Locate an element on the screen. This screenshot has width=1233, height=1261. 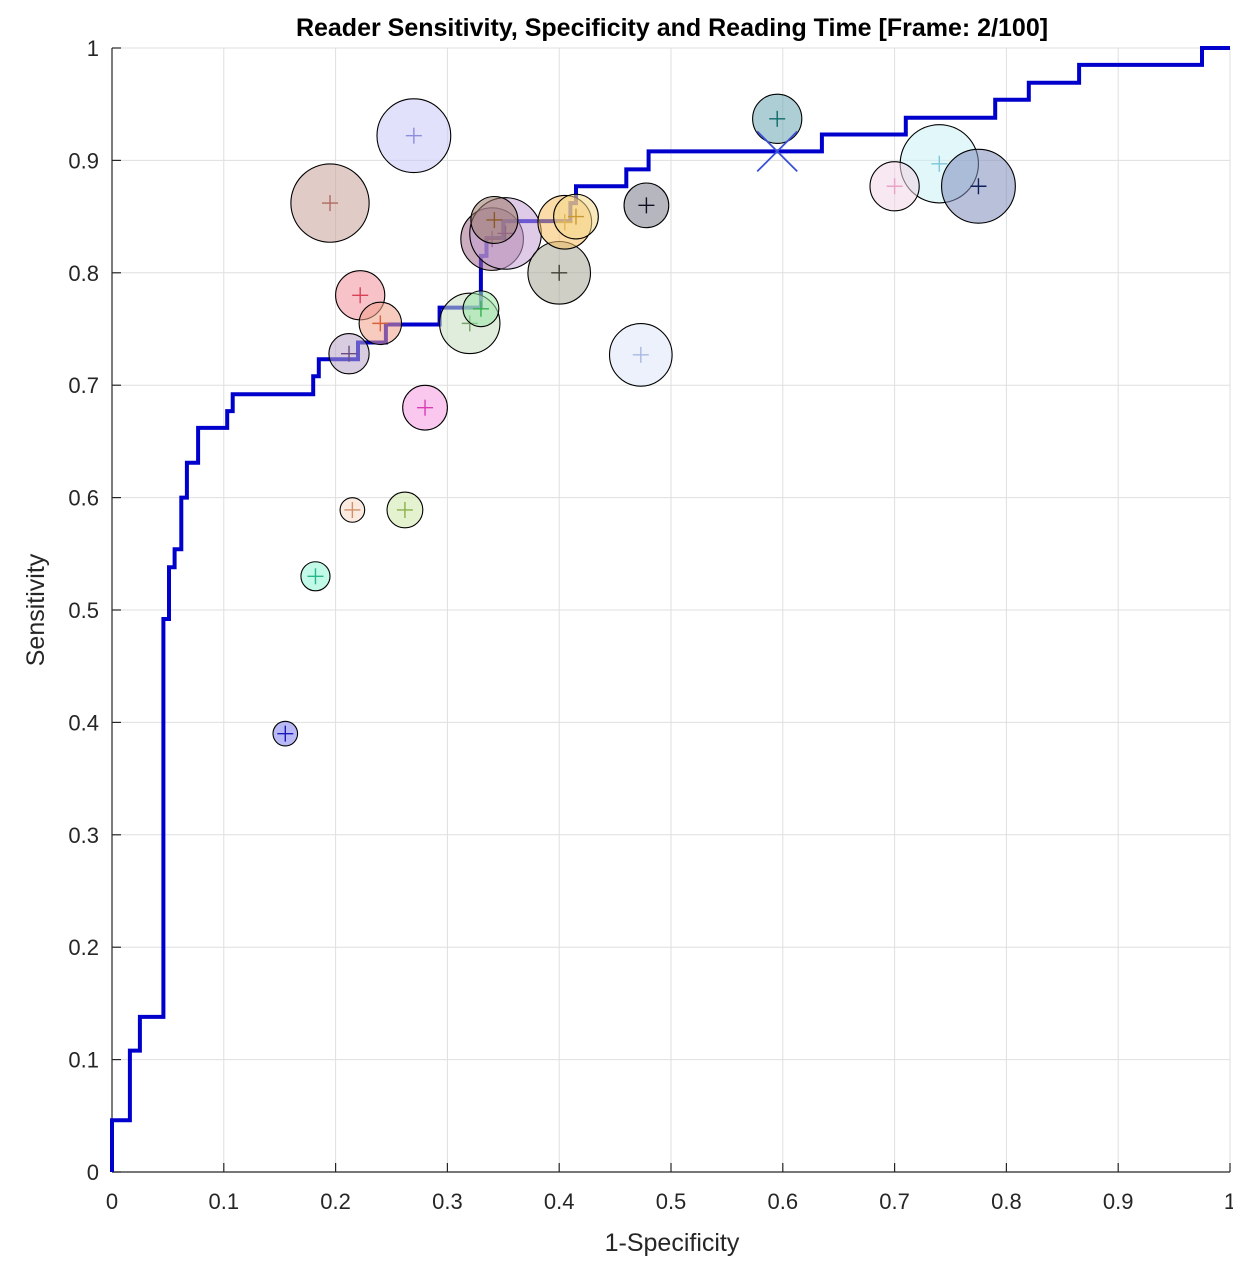
x-tick-label: 0 is located at coordinates (112, 1201).